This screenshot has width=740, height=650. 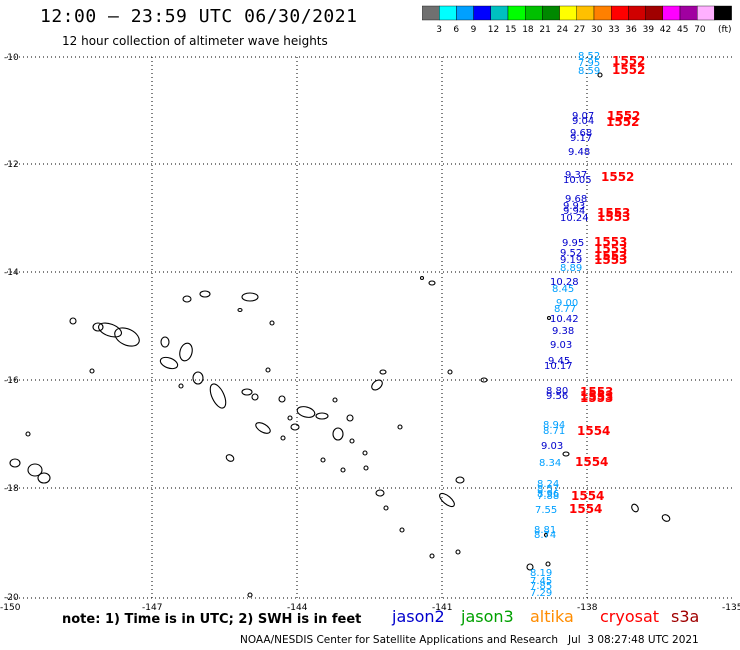 What do you see at coordinates (682, 30) in the screenshot?
I see `scale-label: 45` at bounding box center [682, 30].